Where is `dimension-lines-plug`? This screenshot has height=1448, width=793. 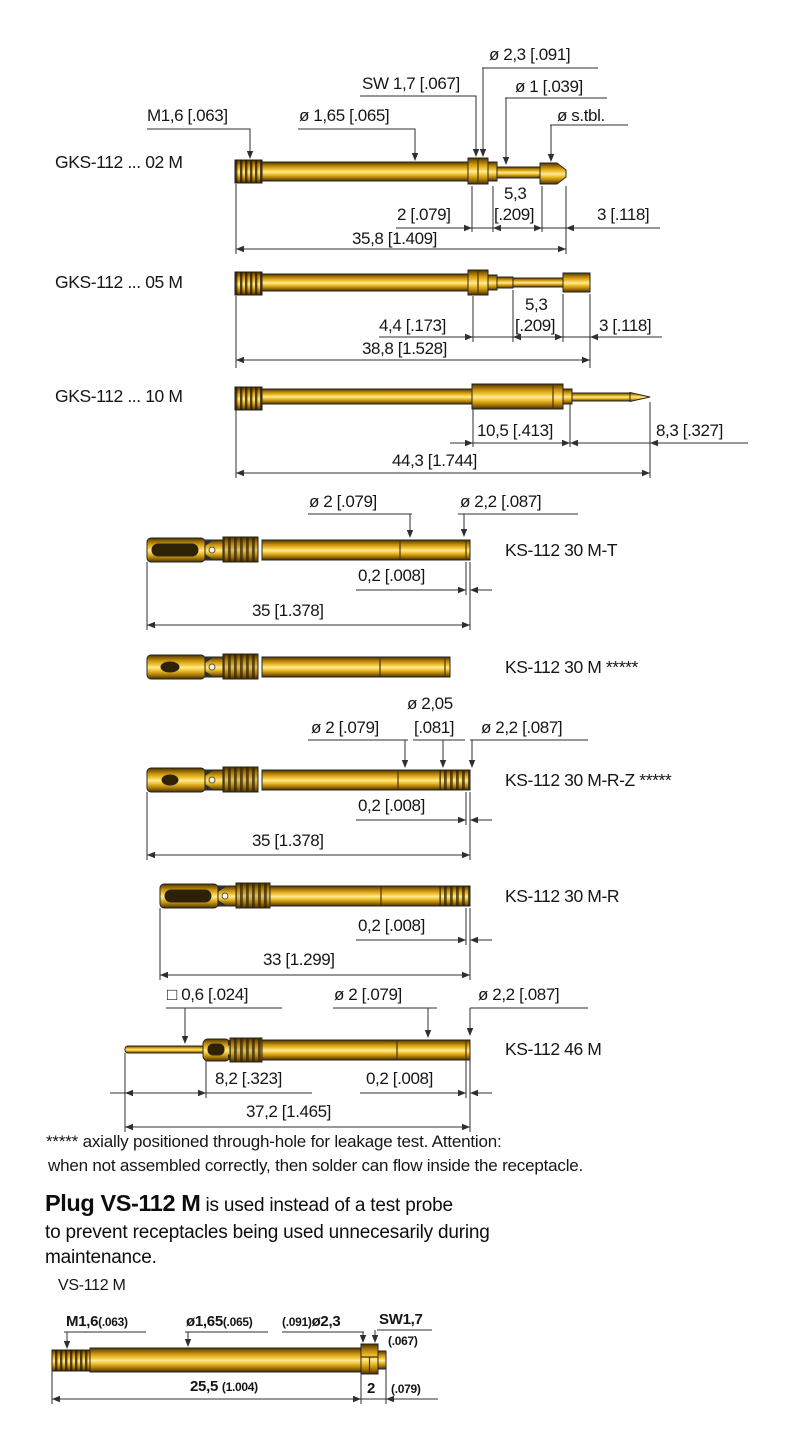 dimension-lines-plug is located at coordinates (244, 1386).